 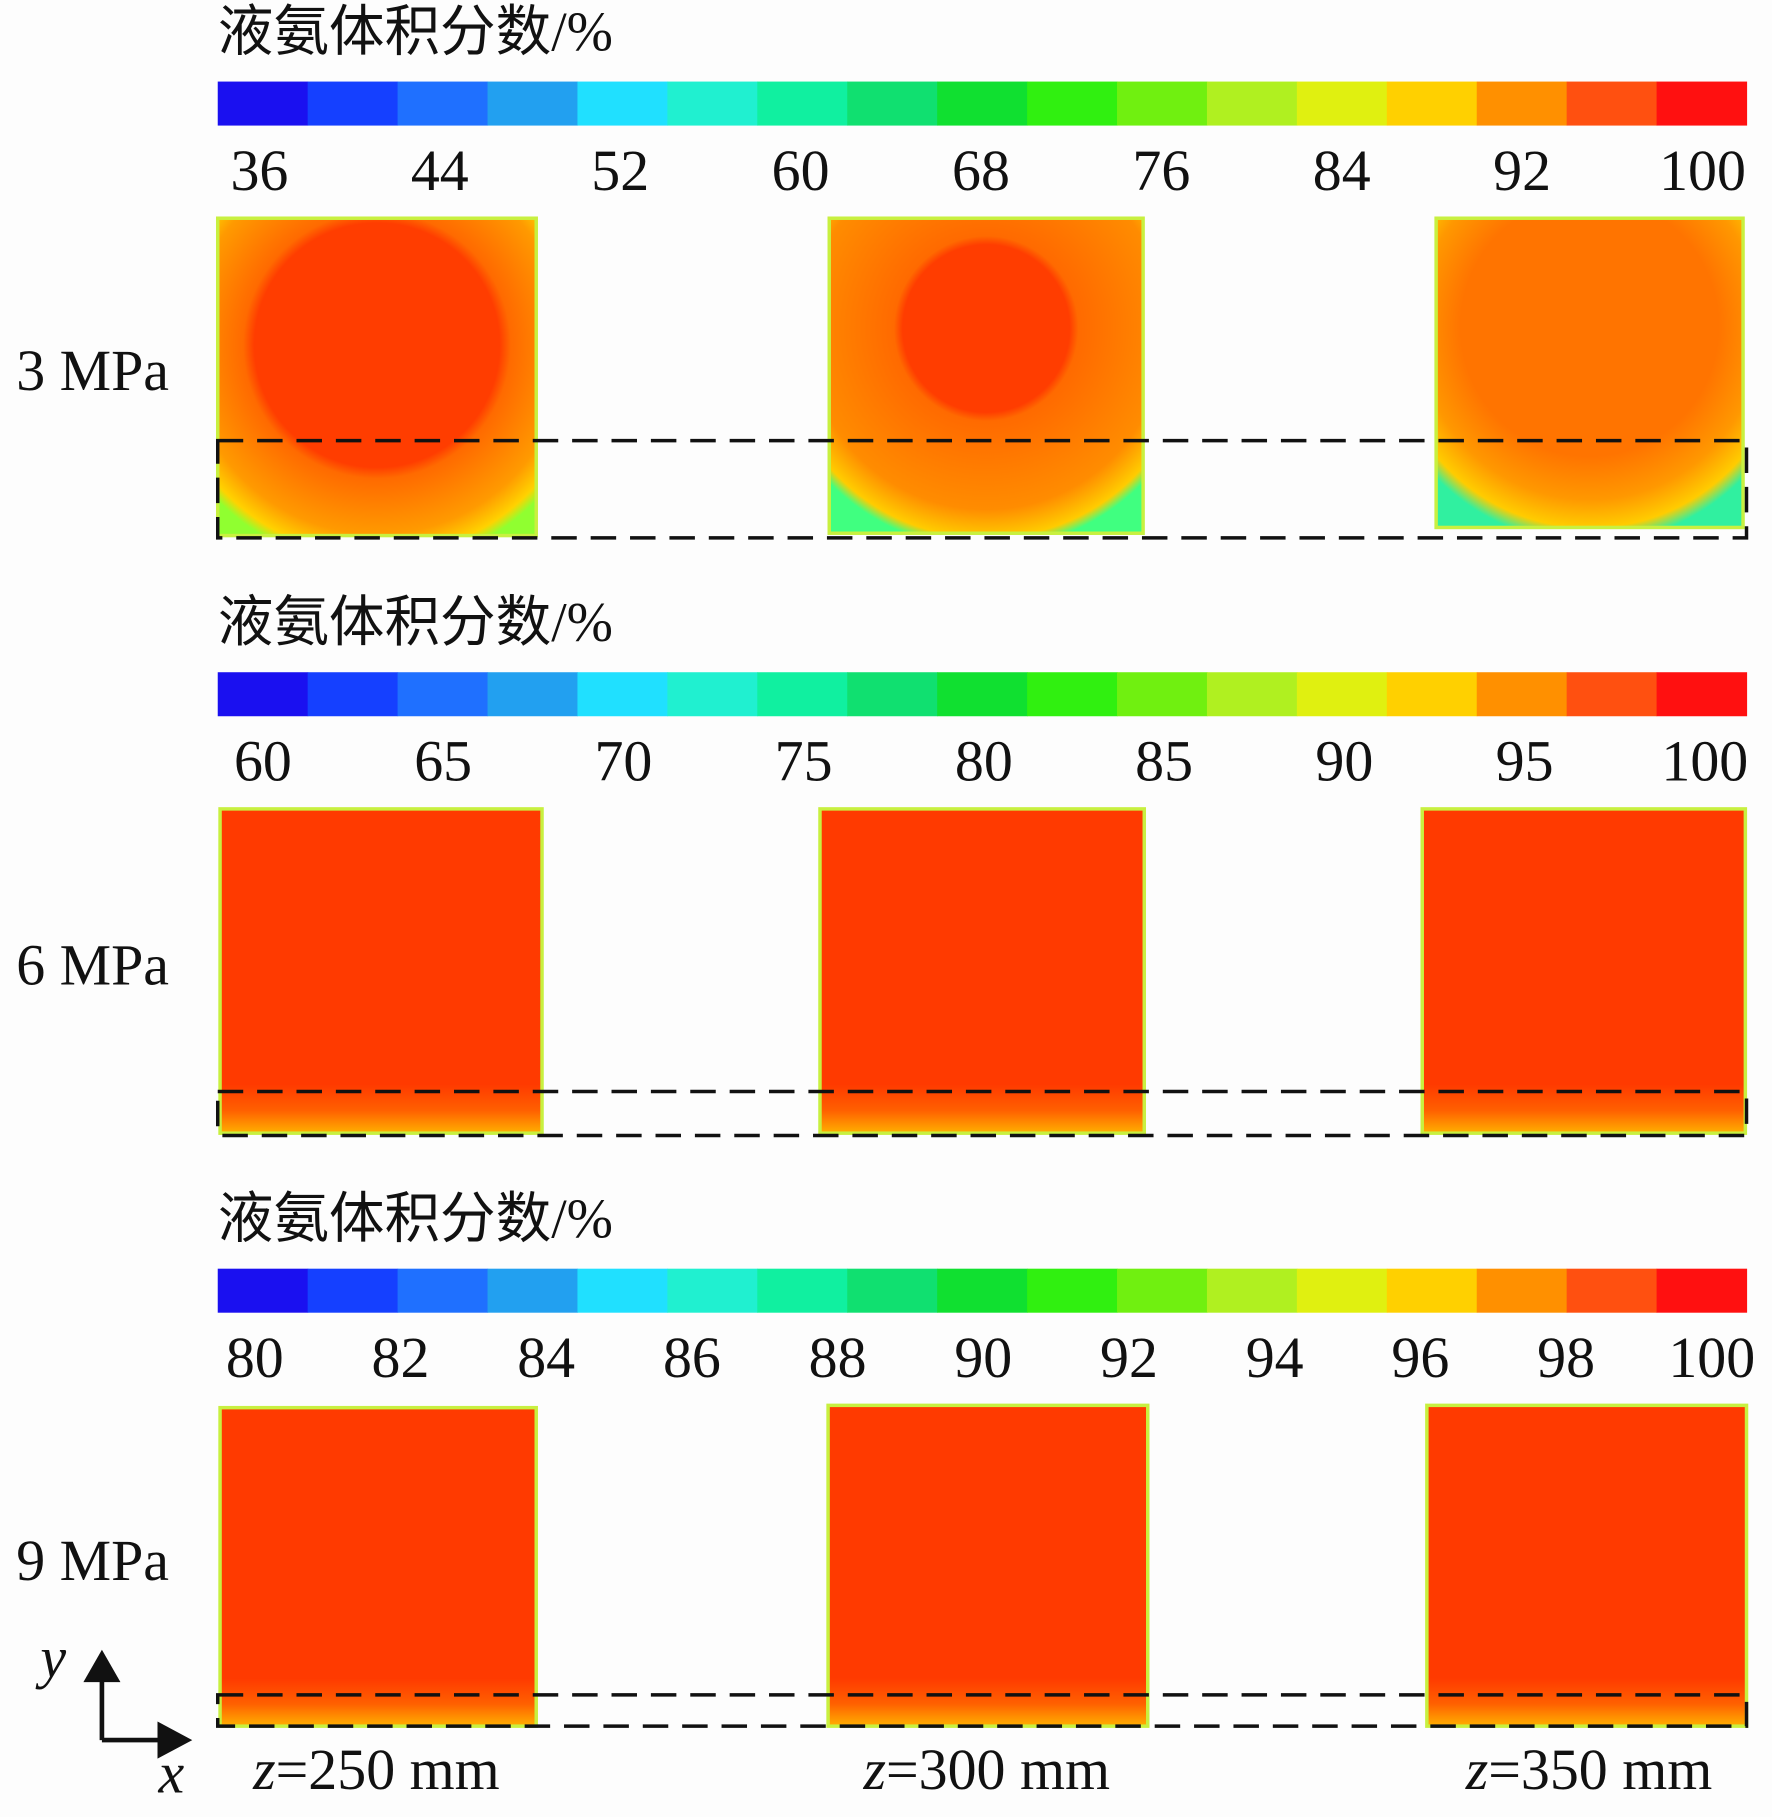 What do you see at coordinates (1589, 1769) in the screenshot?
I see `column-label: z=350 mm` at bounding box center [1589, 1769].